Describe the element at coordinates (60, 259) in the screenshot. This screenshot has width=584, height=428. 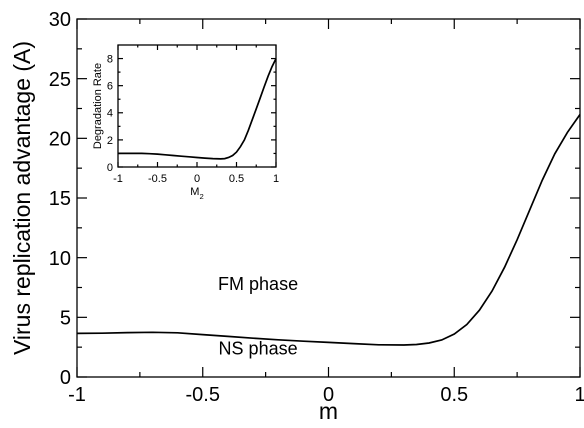
I see `main-y-tick-label-2: 10` at that location.